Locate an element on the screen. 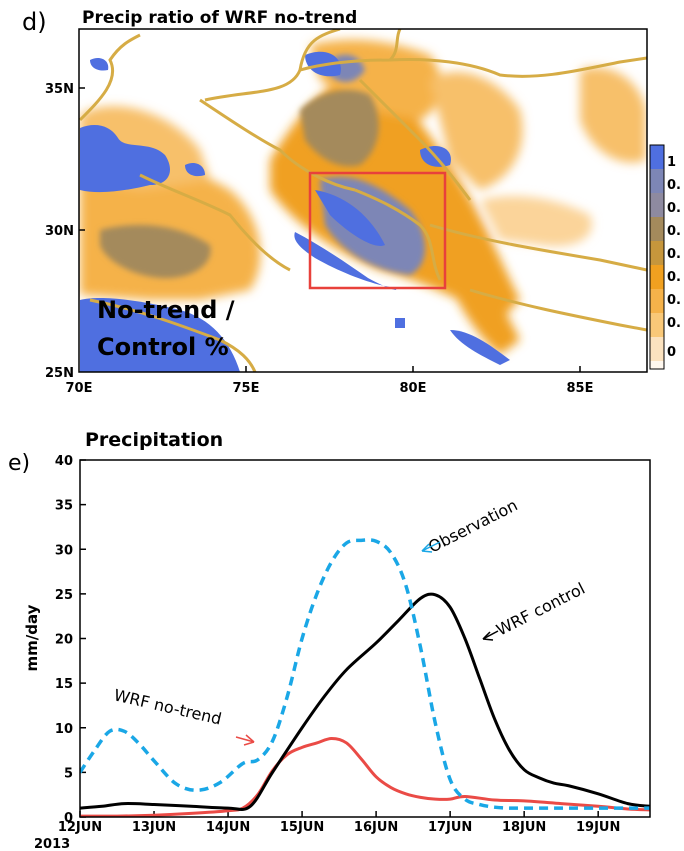  ytick-label-40: 40 is located at coordinates (64, 461).